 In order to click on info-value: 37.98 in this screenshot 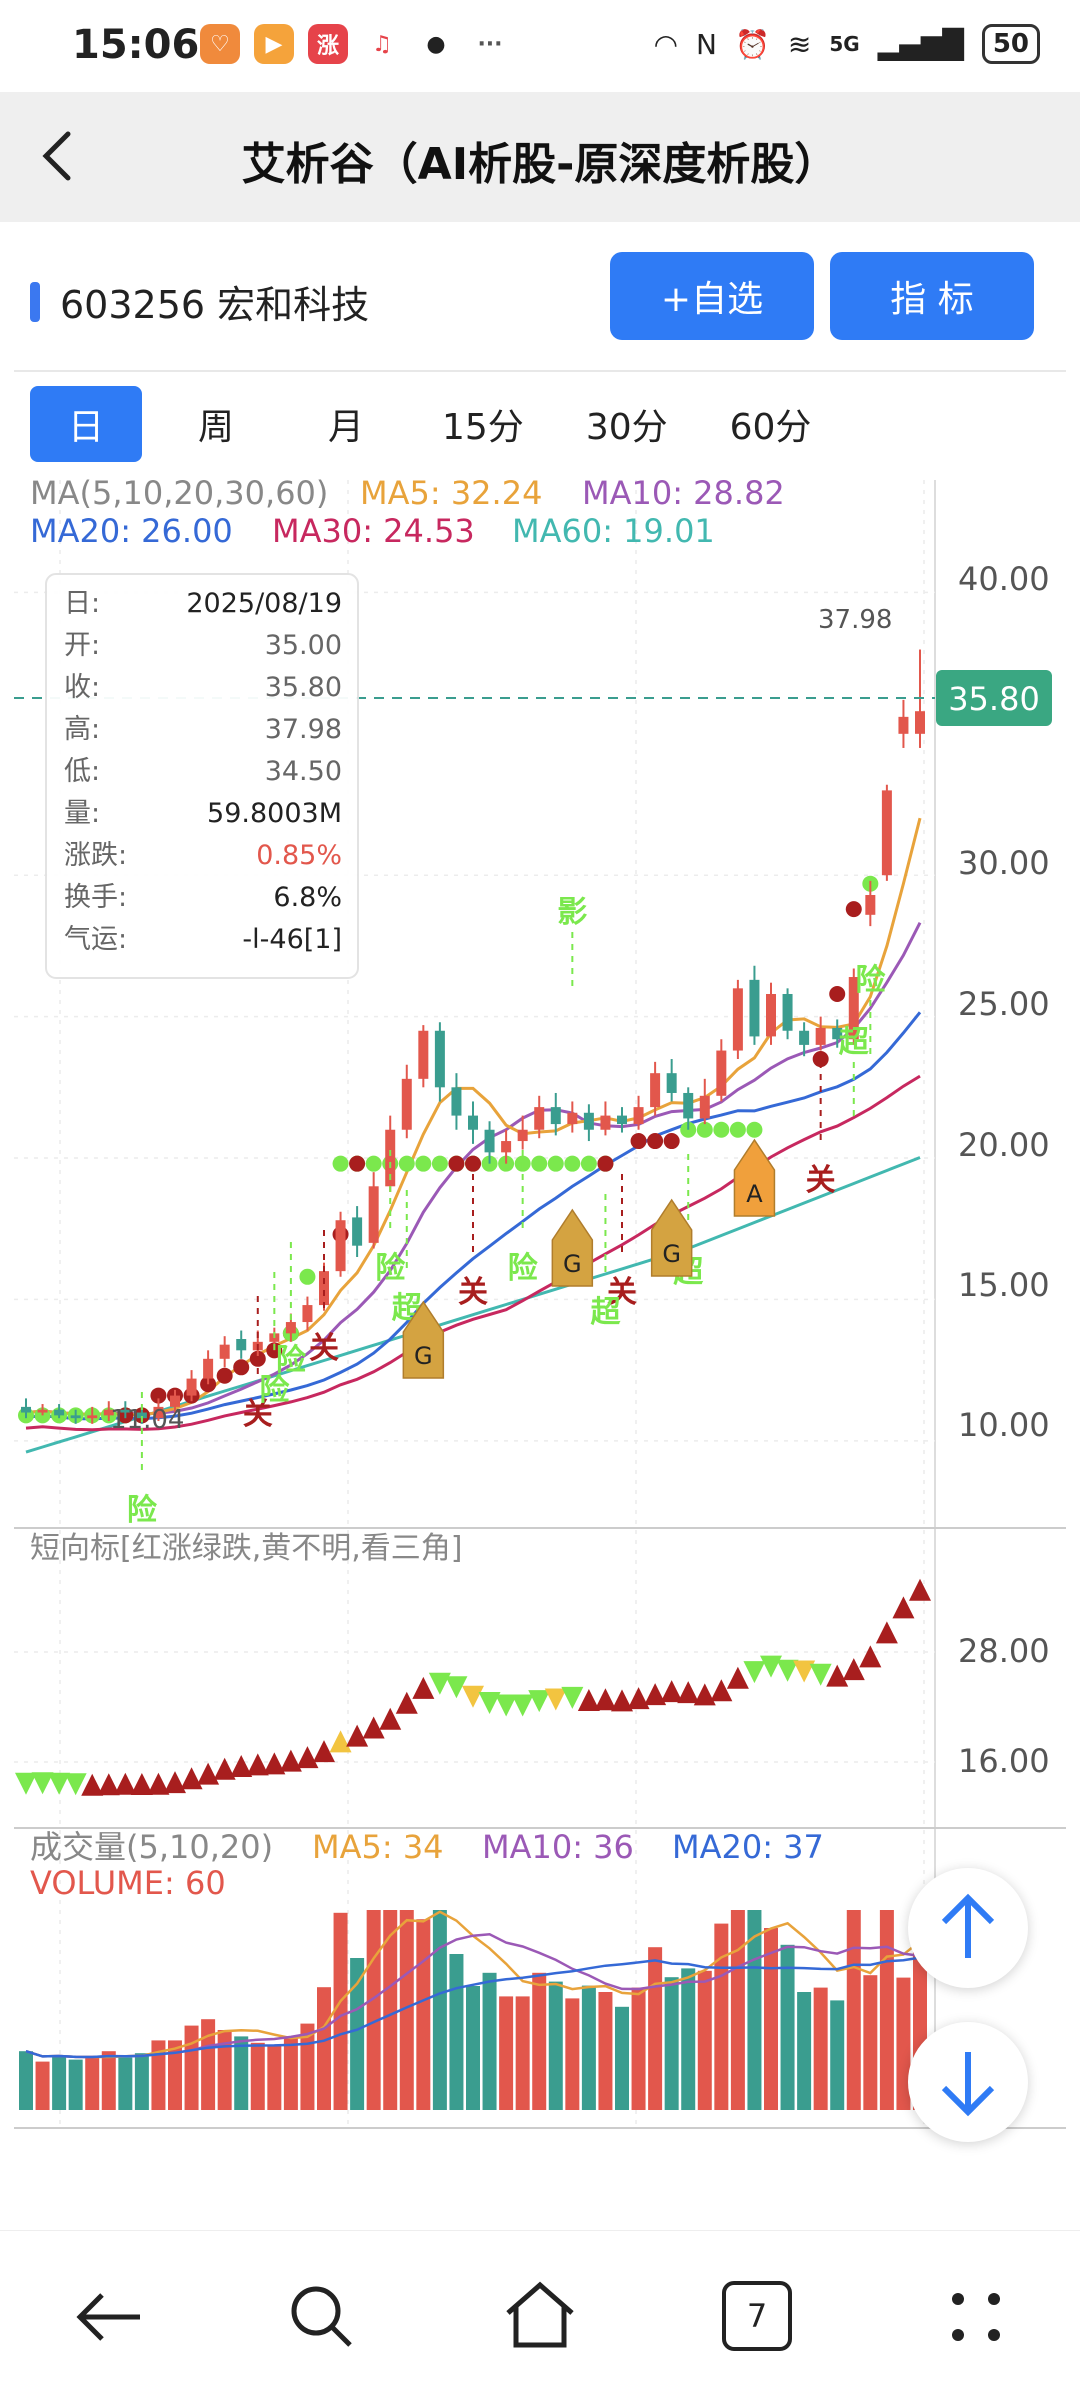, I will do `click(303, 729)`.